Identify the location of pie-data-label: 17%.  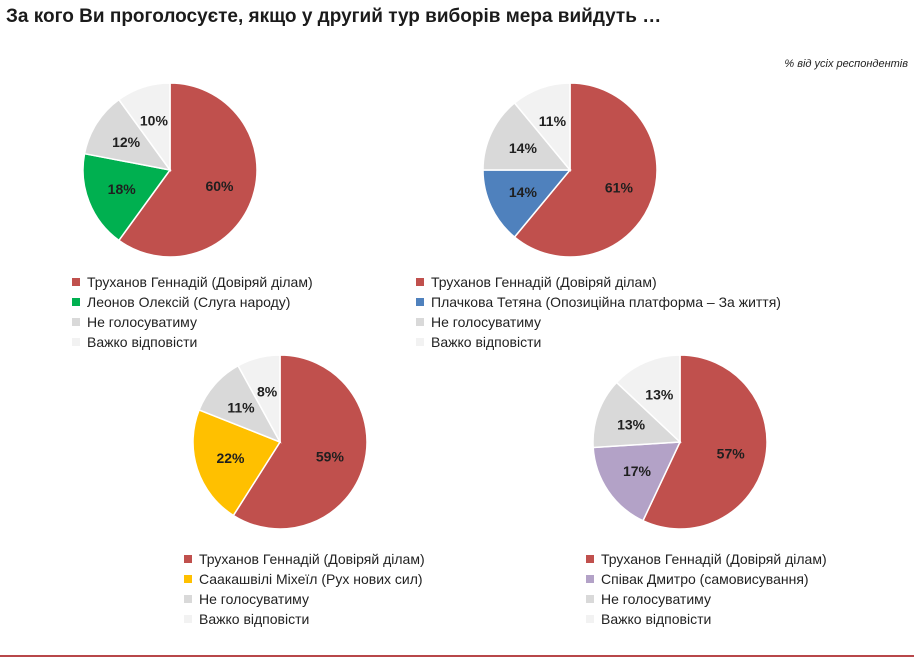
(637, 471).